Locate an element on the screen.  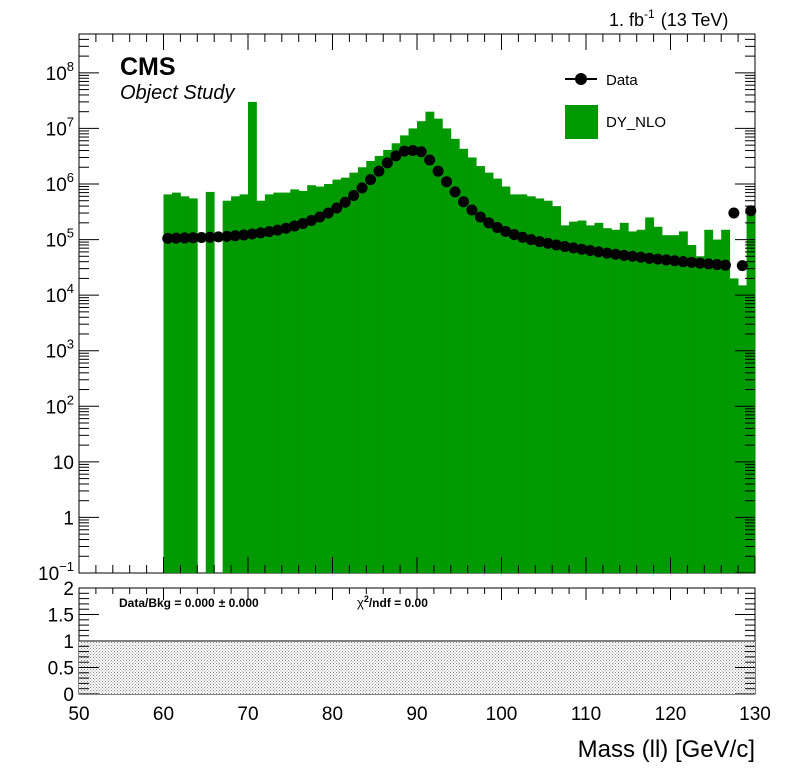
ratio-y-tick-label: 0.5 is located at coordinates (61, 669).